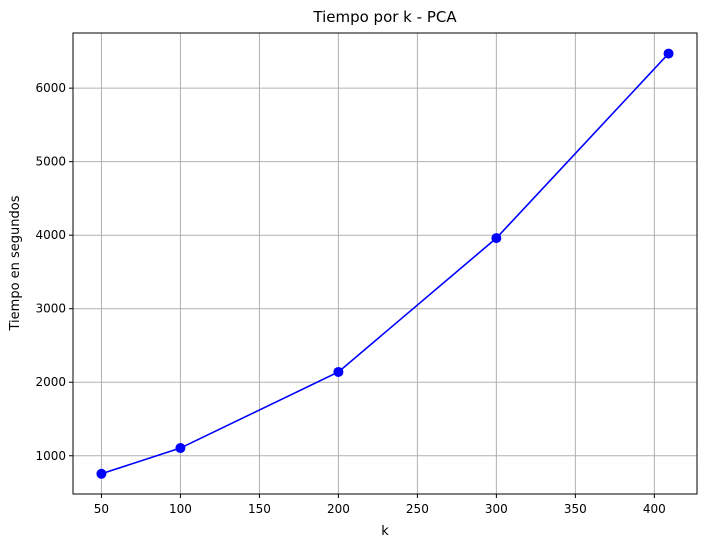 This screenshot has width=704, height=551. What do you see at coordinates (180, 509) in the screenshot?
I see `x-tick-label: 100` at bounding box center [180, 509].